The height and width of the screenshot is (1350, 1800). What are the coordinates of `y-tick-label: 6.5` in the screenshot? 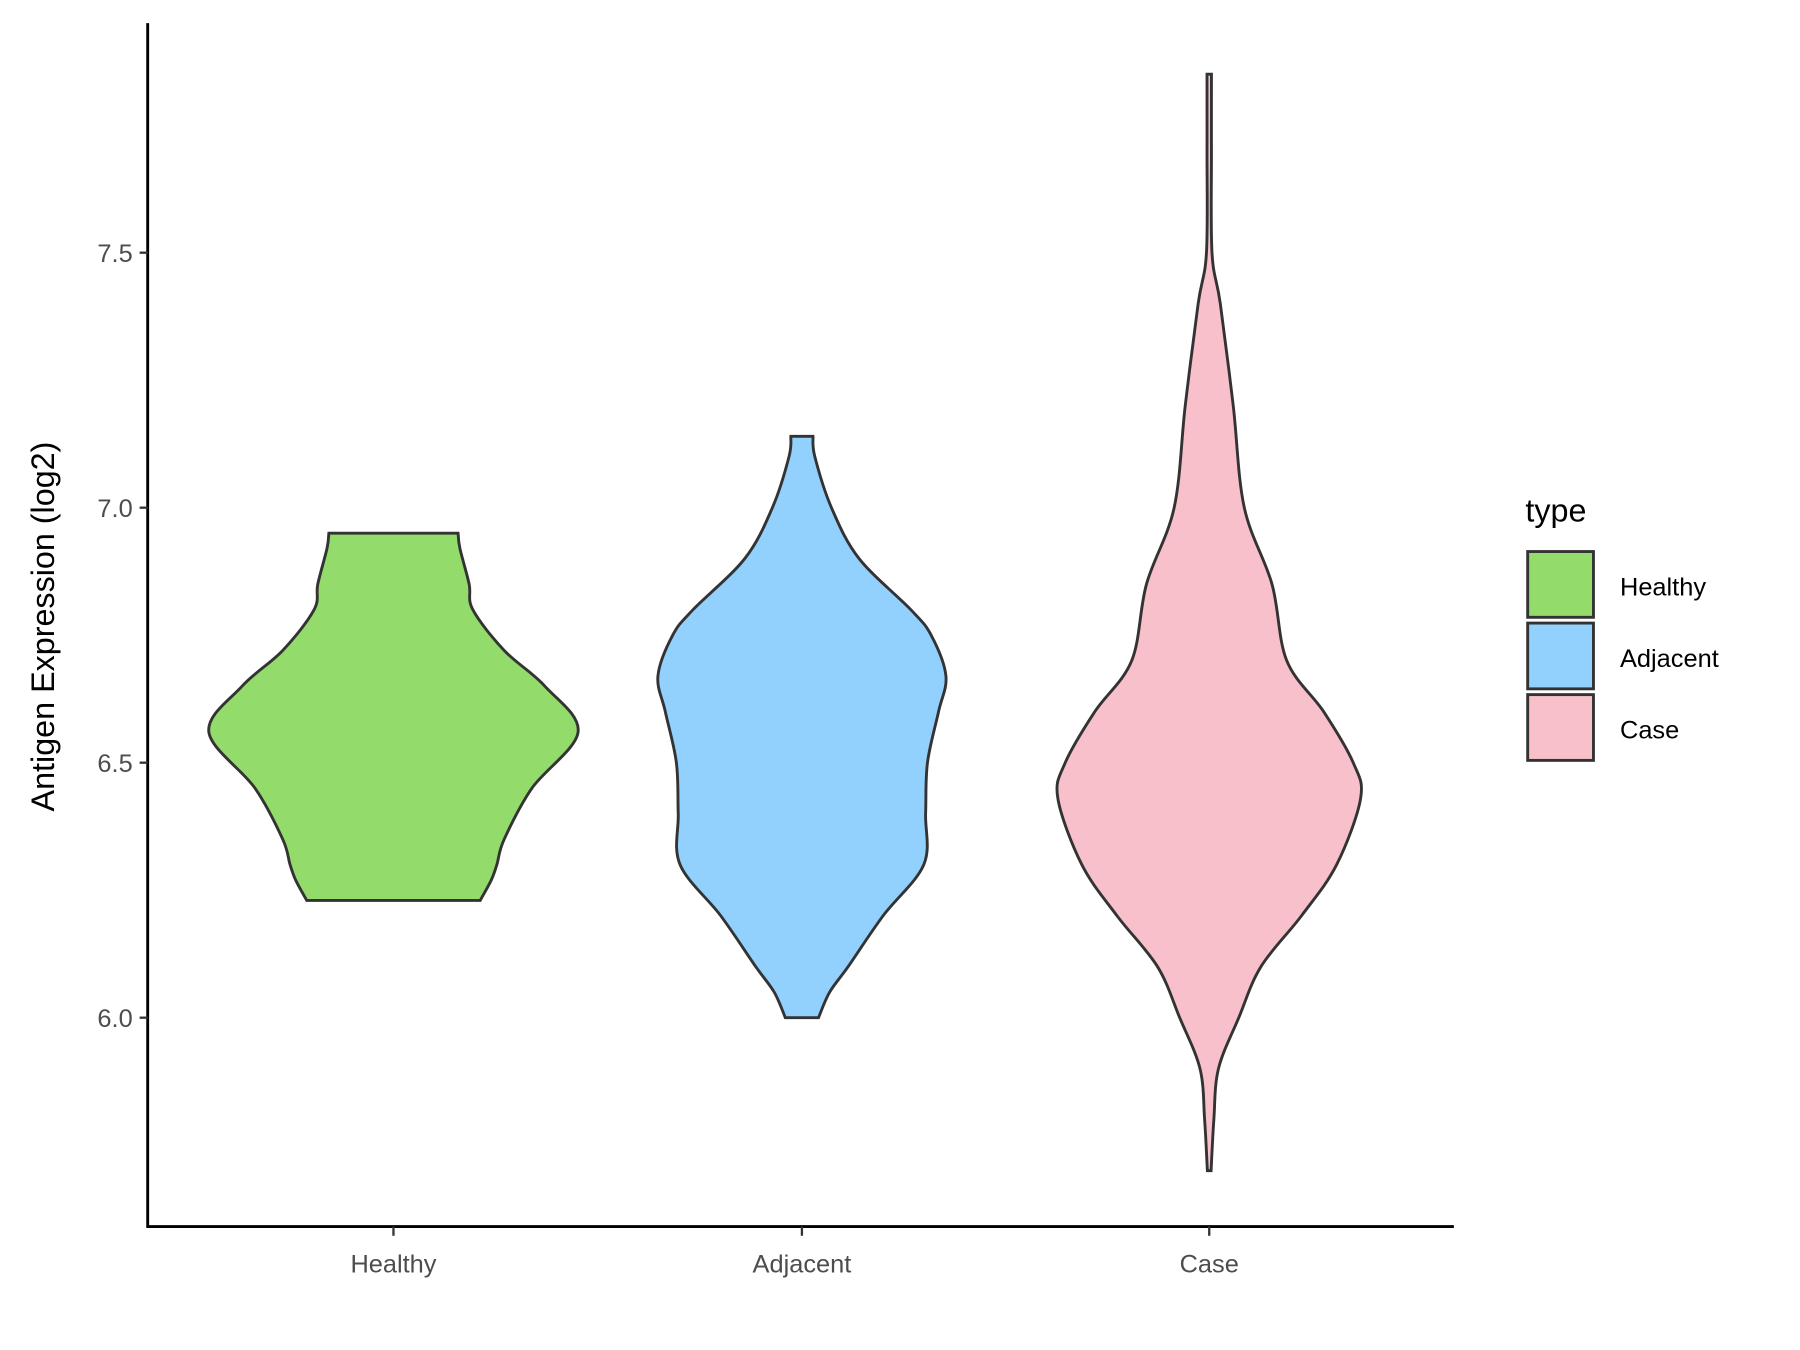 It's located at (114, 764).